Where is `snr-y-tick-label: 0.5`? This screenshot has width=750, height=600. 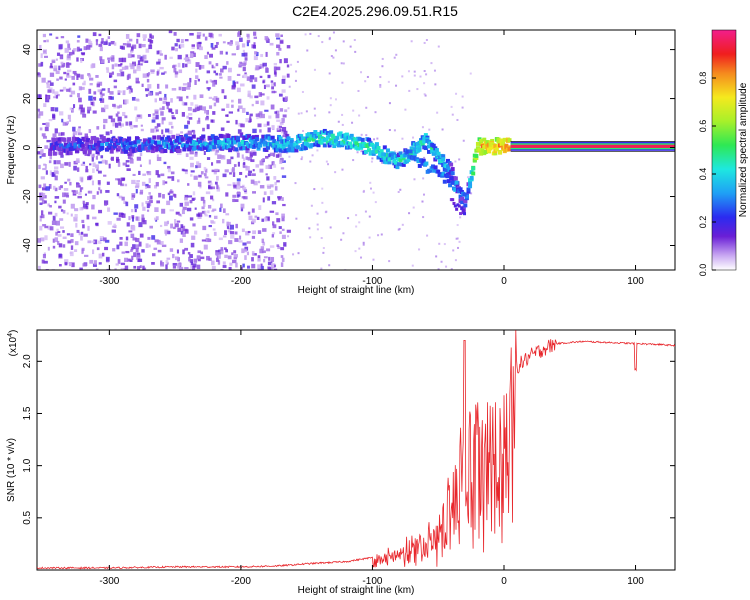 snr-y-tick-label: 0.5 is located at coordinates (27, 517).